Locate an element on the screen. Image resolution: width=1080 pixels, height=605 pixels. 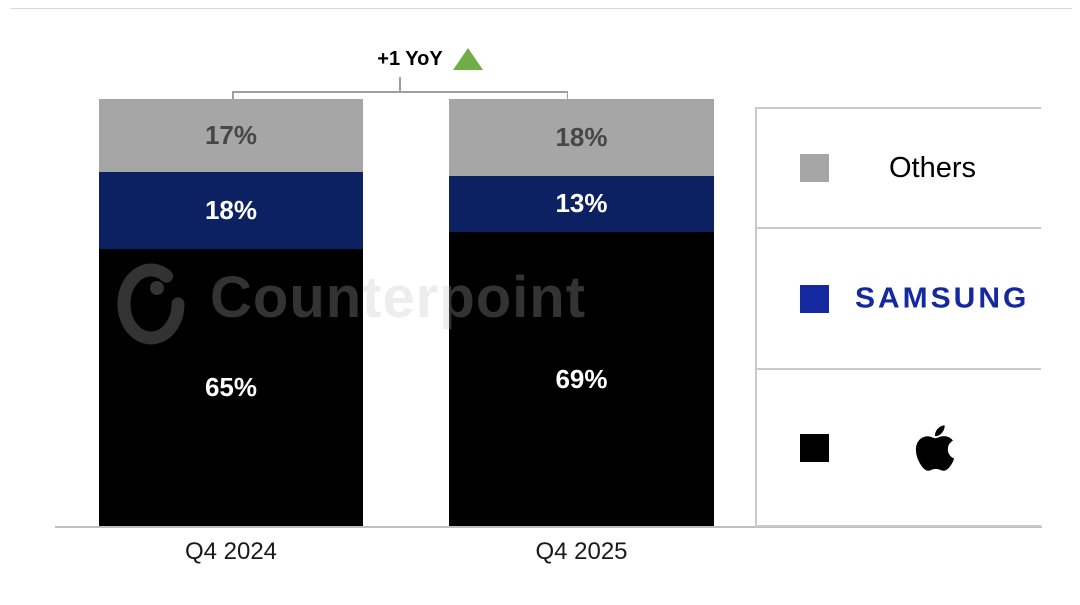
others-swatch-icon is located at coordinates (814, 168).